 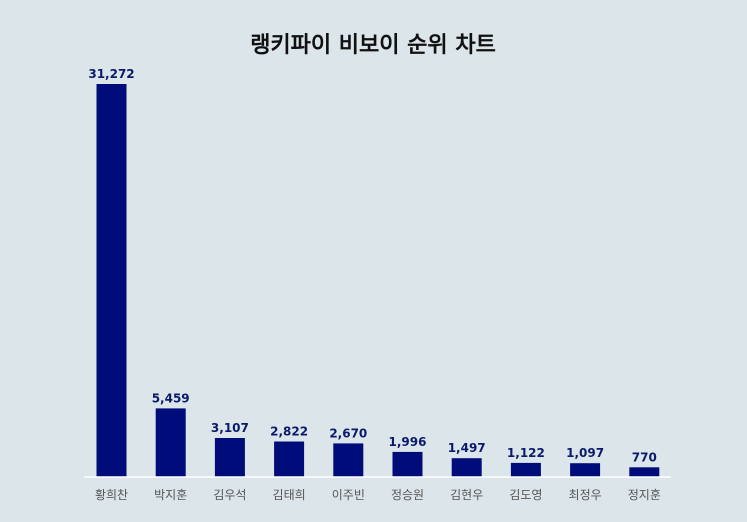 I want to click on bar-value-label-4: 2,822, so click(x=289, y=432).